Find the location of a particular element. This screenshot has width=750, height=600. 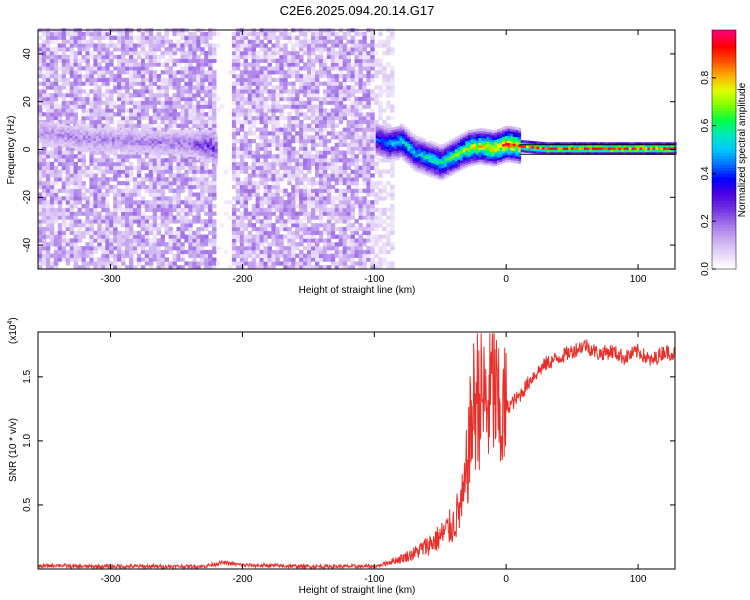

heatmap-cell-1972 is located at coordinates (186, 122).